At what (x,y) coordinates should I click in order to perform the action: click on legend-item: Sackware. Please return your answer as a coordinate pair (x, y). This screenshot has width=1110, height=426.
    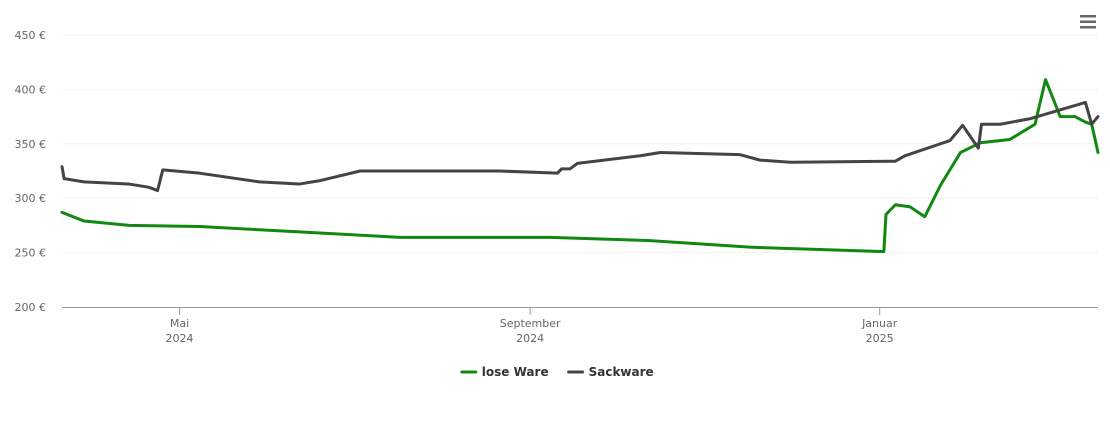
    Looking at the image, I should click on (610, 372).